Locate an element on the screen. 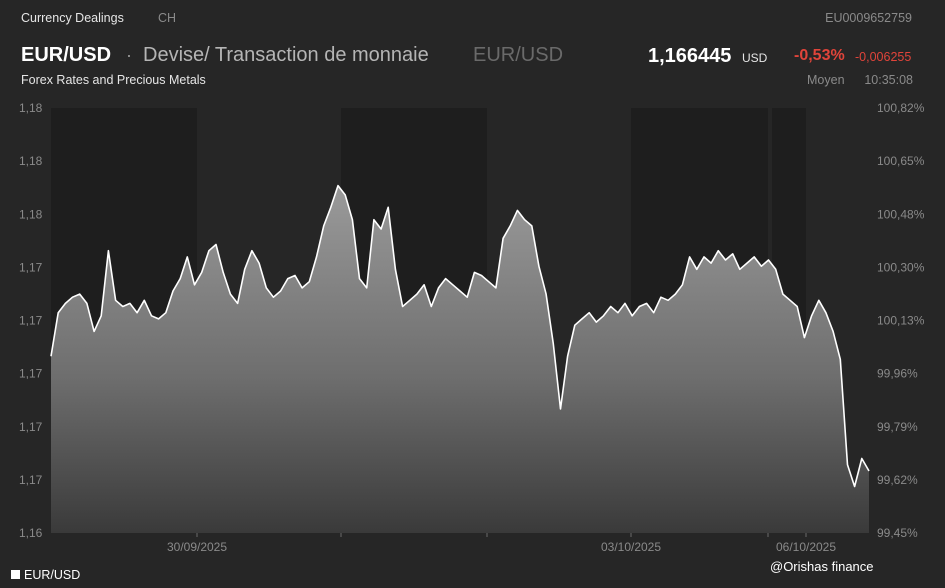  legend-swatch is located at coordinates (15, 574).